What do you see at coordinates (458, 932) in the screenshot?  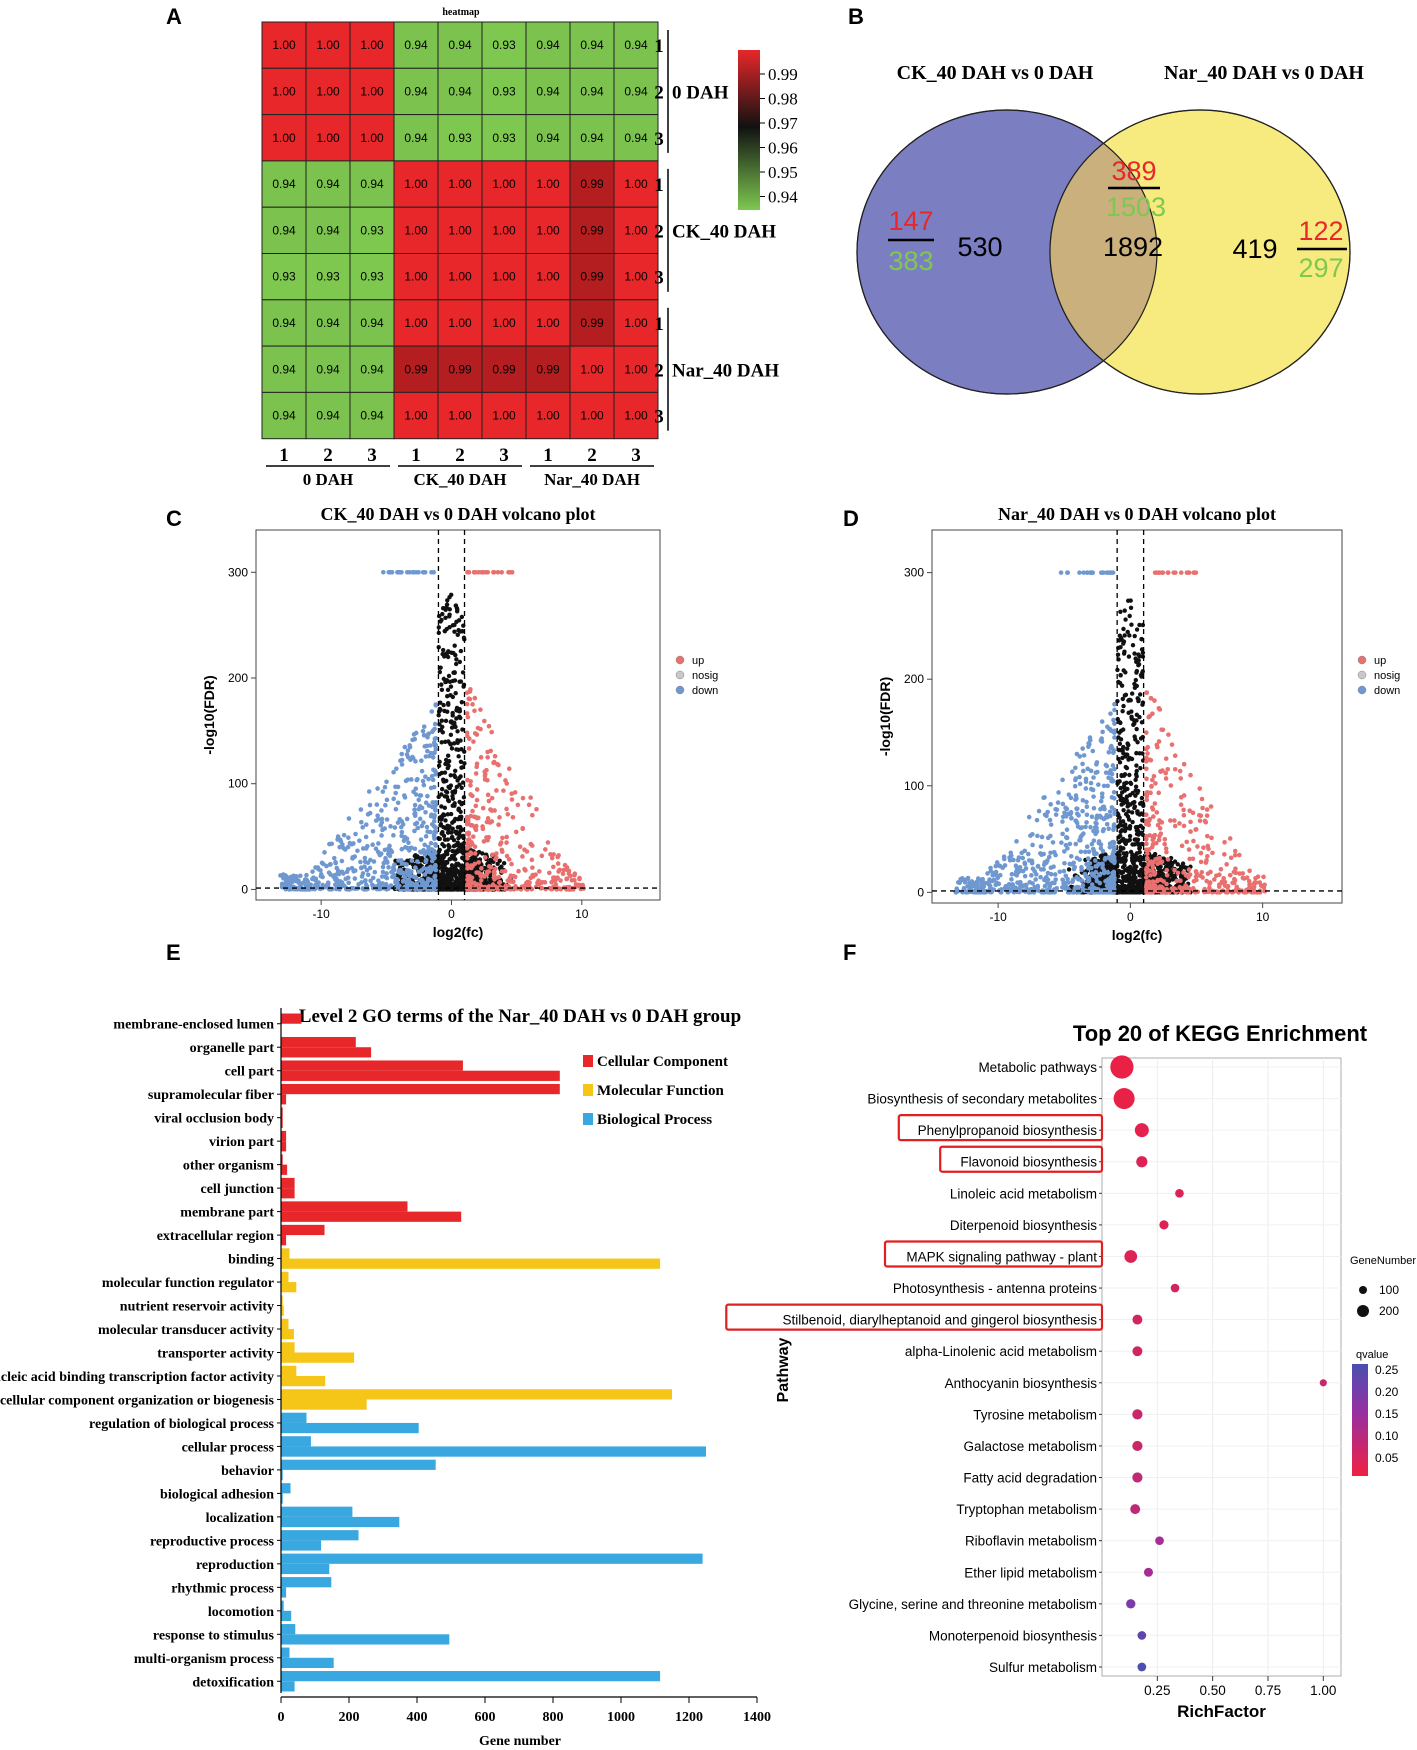 I see `volcano-x-label: log2(fc)` at bounding box center [458, 932].